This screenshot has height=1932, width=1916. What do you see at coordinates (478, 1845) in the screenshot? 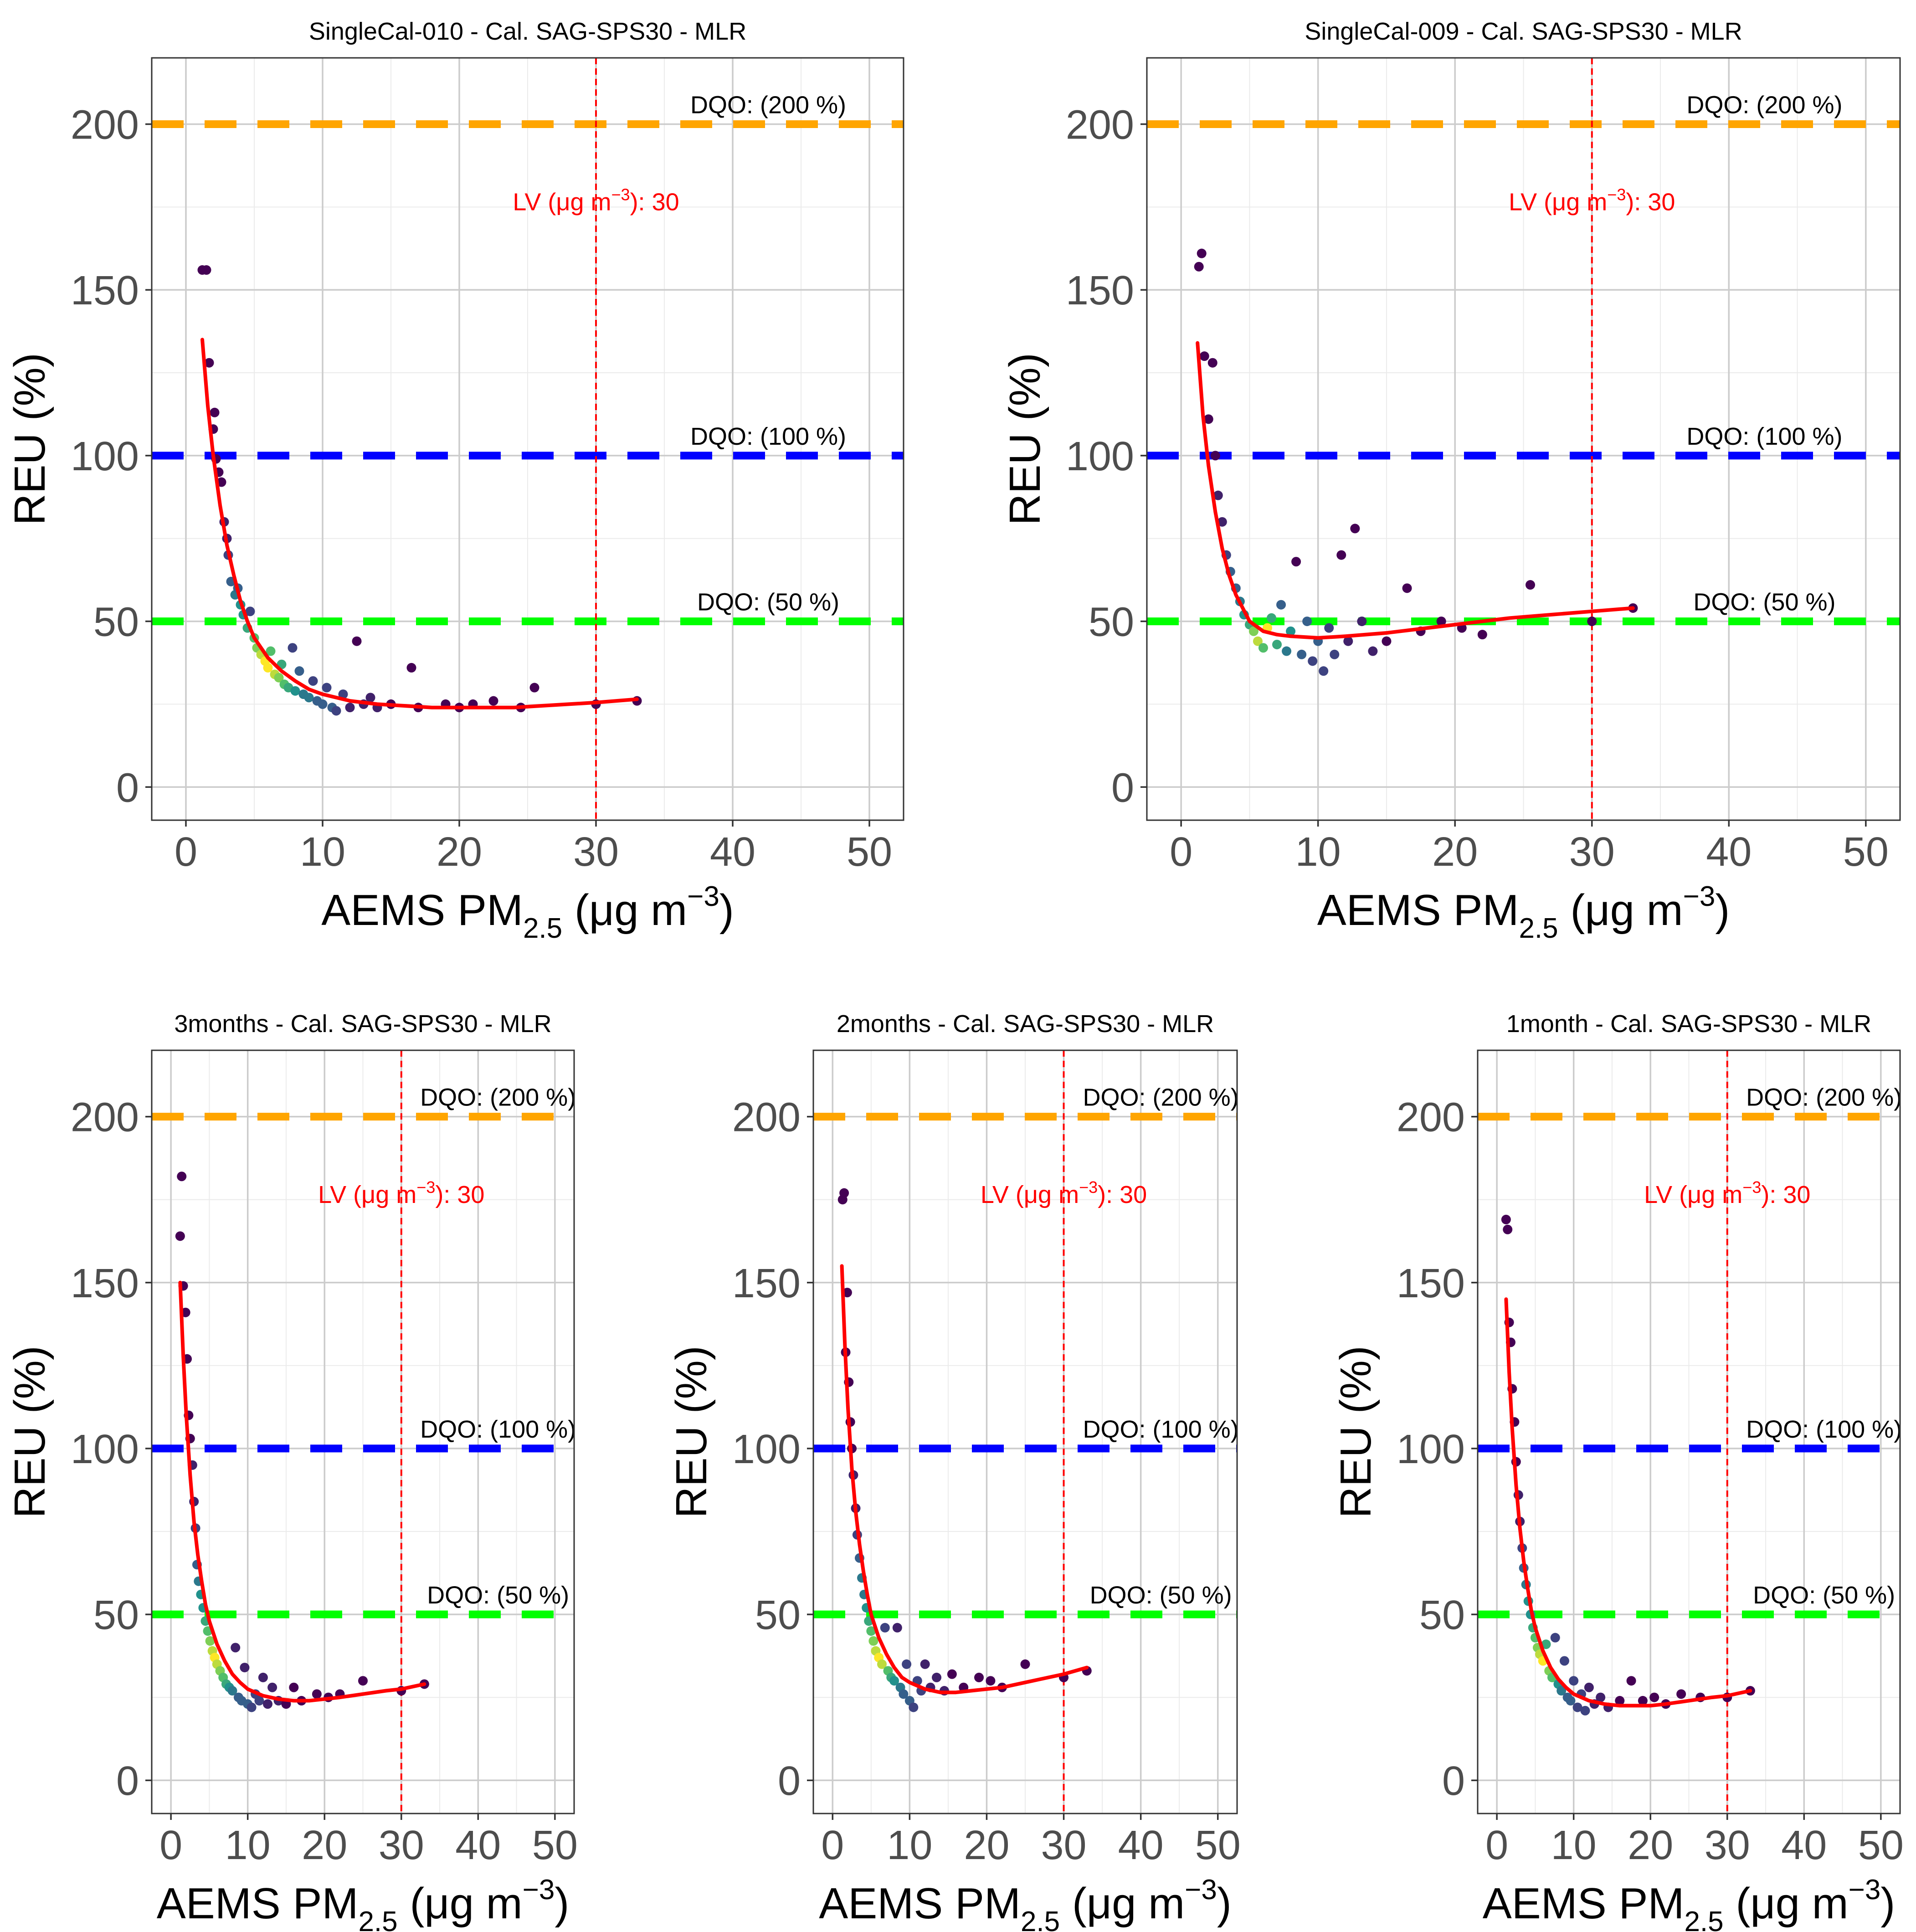
I see `x-tick-label: 40` at bounding box center [478, 1845].